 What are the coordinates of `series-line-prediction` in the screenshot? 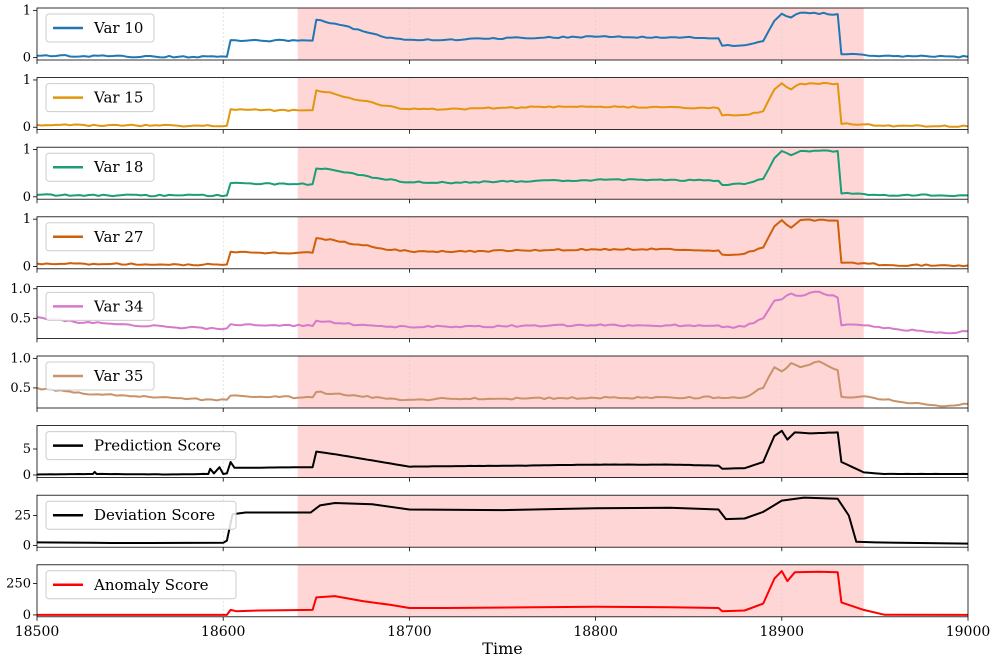 It's located at (502, 452).